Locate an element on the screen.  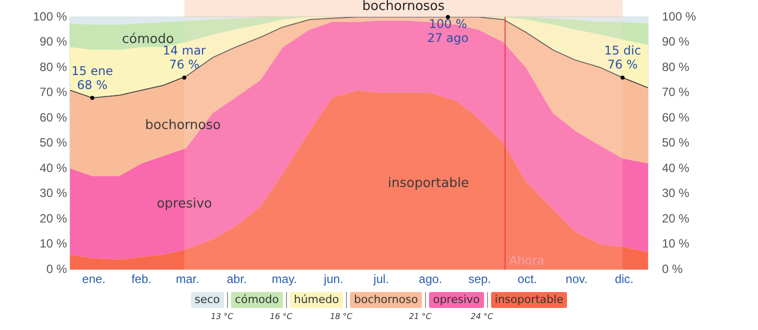
text: húmedo is located at coordinates (316, 300).